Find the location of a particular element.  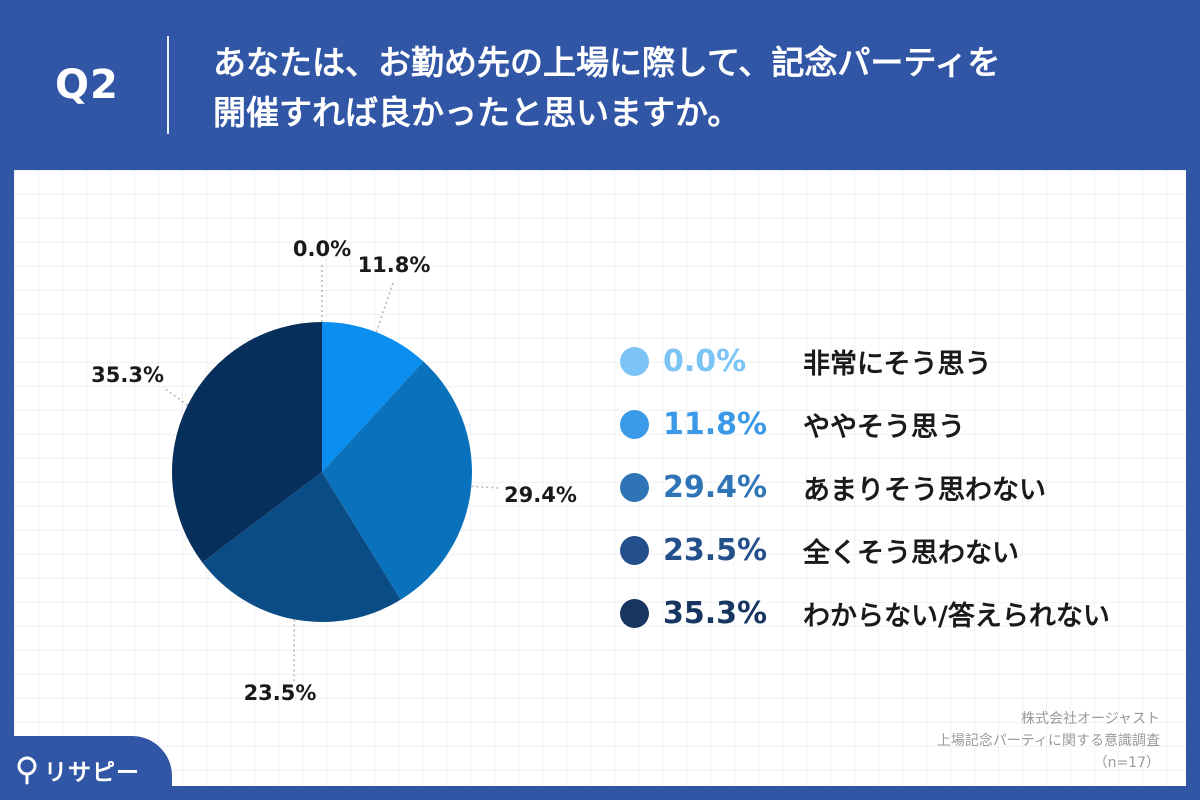

legend-label-3: 全くそう思わない is located at coordinates (911, 553).